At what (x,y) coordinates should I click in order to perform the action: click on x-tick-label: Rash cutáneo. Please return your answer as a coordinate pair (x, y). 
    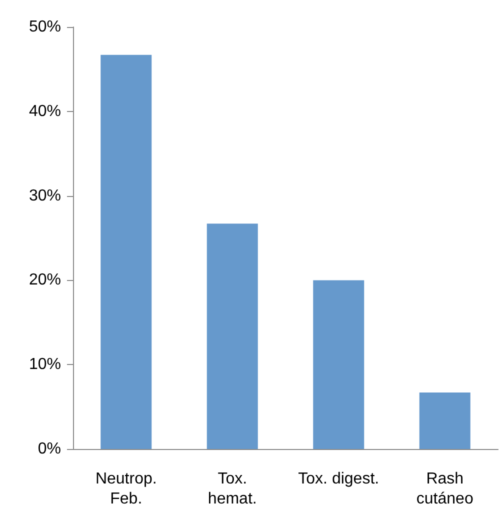
    Looking at the image, I should click on (445, 489).